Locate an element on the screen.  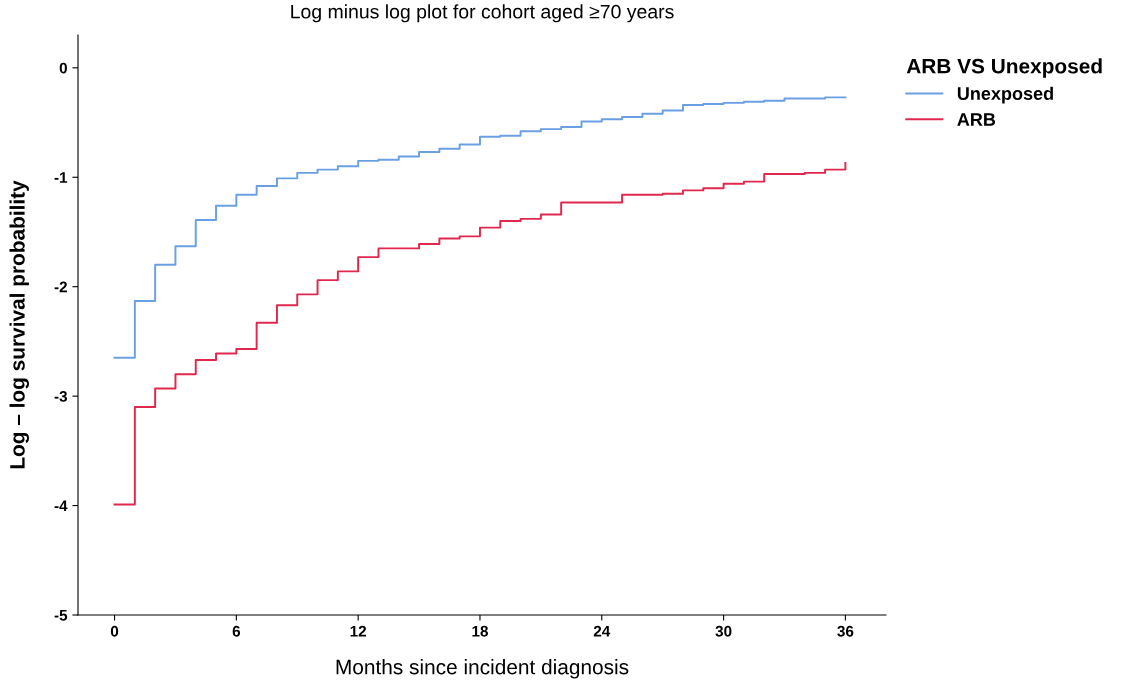
x-tick-label: 24 is located at coordinates (602, 631).